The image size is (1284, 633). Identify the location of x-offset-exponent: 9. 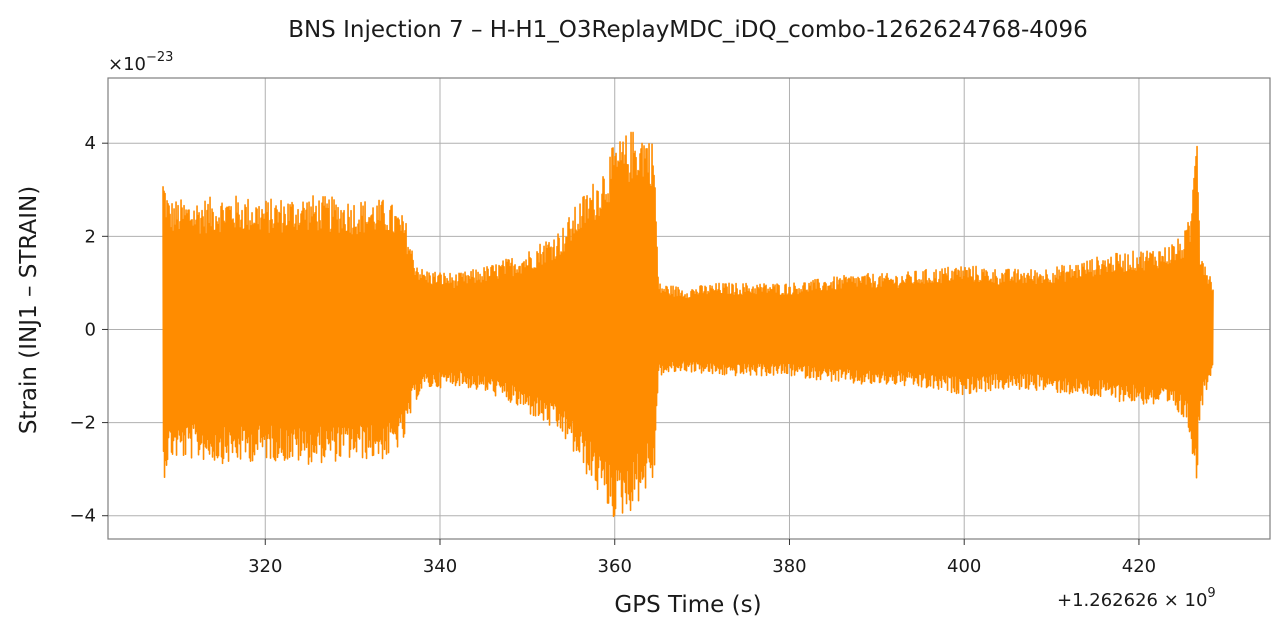
(1211, 593).